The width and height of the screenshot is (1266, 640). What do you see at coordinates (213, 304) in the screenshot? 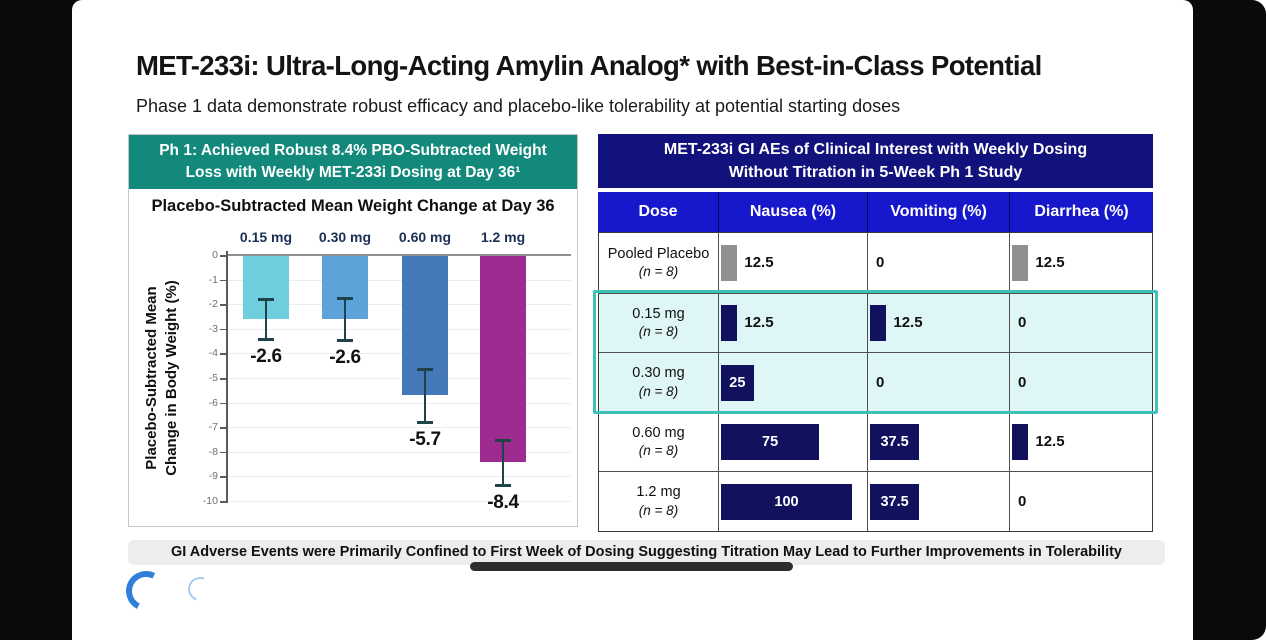
I see `y-axis-tick-label: -2` at bounding box center [213, 304].